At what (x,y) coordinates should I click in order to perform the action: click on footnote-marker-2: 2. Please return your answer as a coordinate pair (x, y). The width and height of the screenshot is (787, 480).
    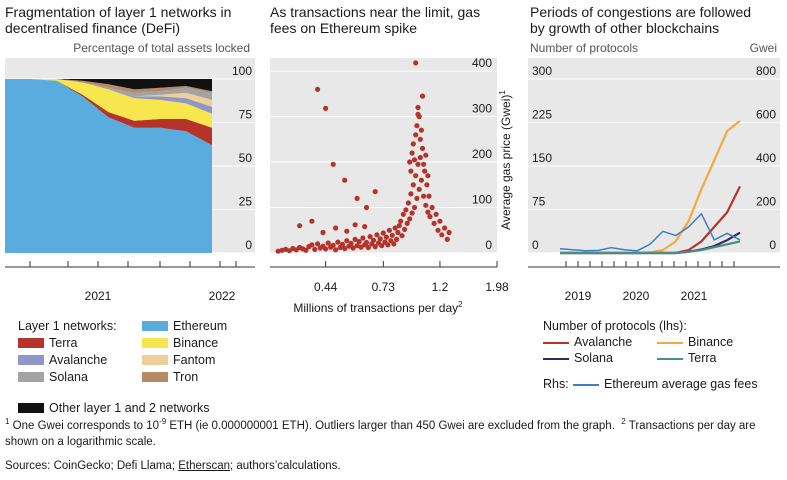
    Looking at the image, I should click on (623, 422).